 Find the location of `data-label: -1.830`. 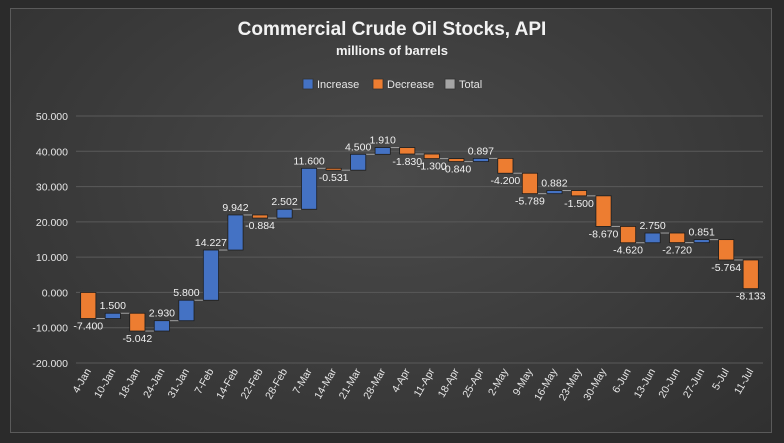

data-label: -1.830 is located at coordinates (407, 162).